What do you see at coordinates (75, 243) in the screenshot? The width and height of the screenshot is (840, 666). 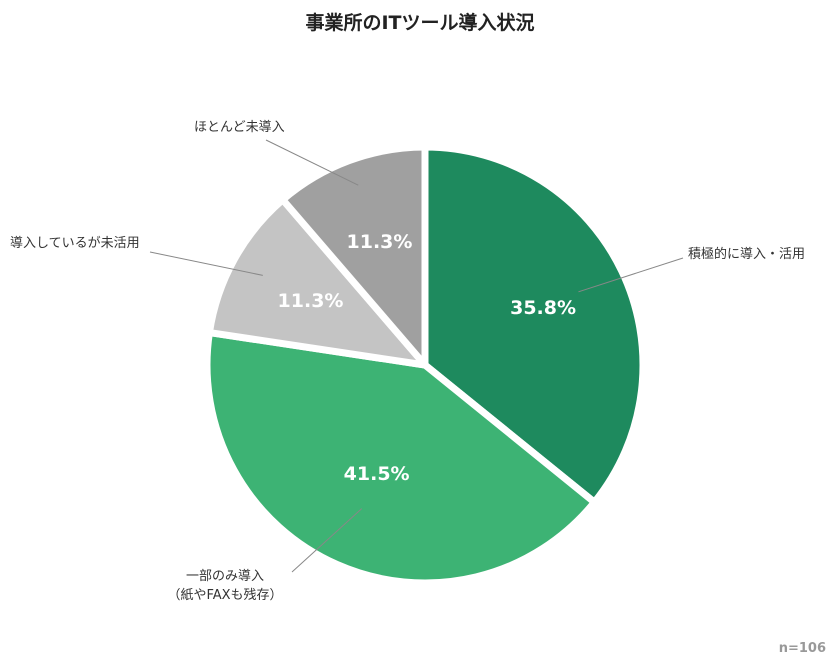 I see `category-label: 導入しているが未活用` at bounding box center [75, 243].